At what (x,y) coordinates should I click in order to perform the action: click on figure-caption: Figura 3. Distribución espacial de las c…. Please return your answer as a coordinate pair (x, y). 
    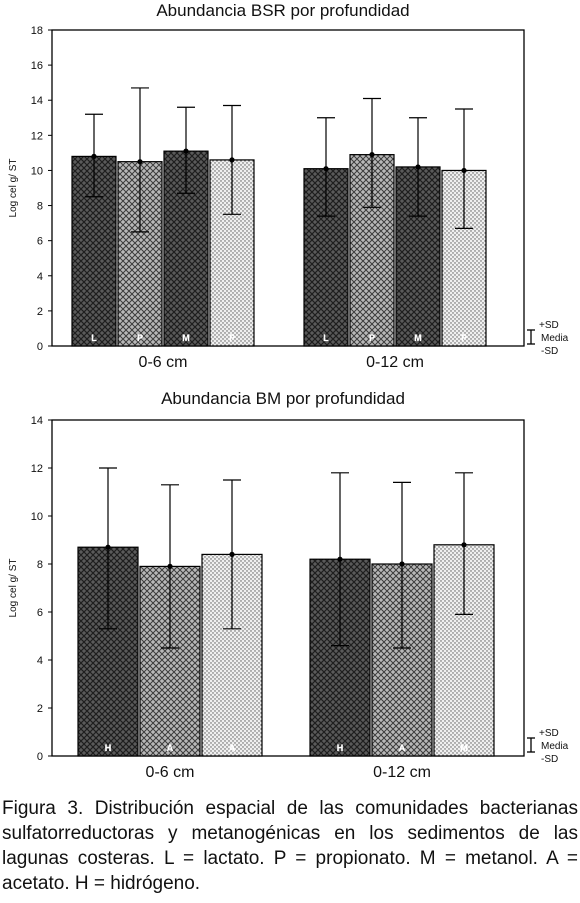
    Looking at the image, I should click on (290, 846).